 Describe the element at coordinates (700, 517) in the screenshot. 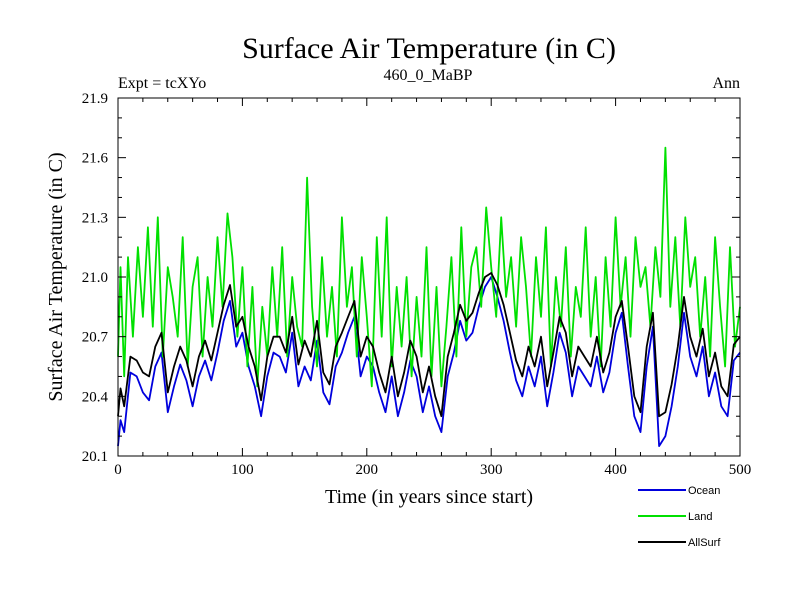

I see `legend-label-land: Land` at that location.